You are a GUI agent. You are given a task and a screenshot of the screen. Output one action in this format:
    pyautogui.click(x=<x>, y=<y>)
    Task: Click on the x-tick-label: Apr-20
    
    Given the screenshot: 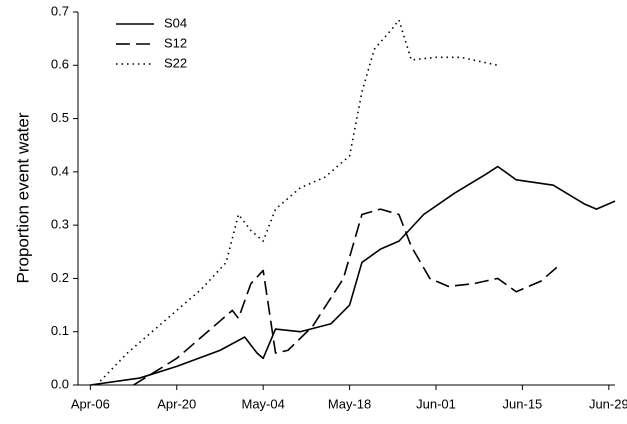 What is the action you would take?
    pyautogui.click(x=176, y=403)
    